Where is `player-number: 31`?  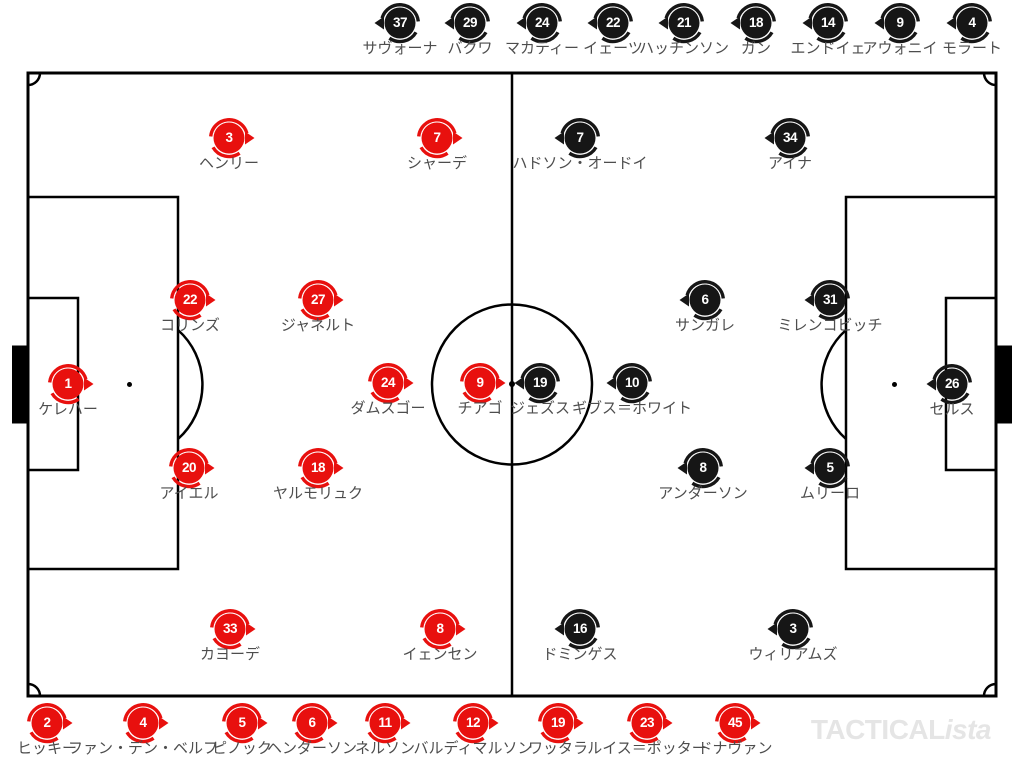 player-number: 31 is located at coordinates (830, 299).